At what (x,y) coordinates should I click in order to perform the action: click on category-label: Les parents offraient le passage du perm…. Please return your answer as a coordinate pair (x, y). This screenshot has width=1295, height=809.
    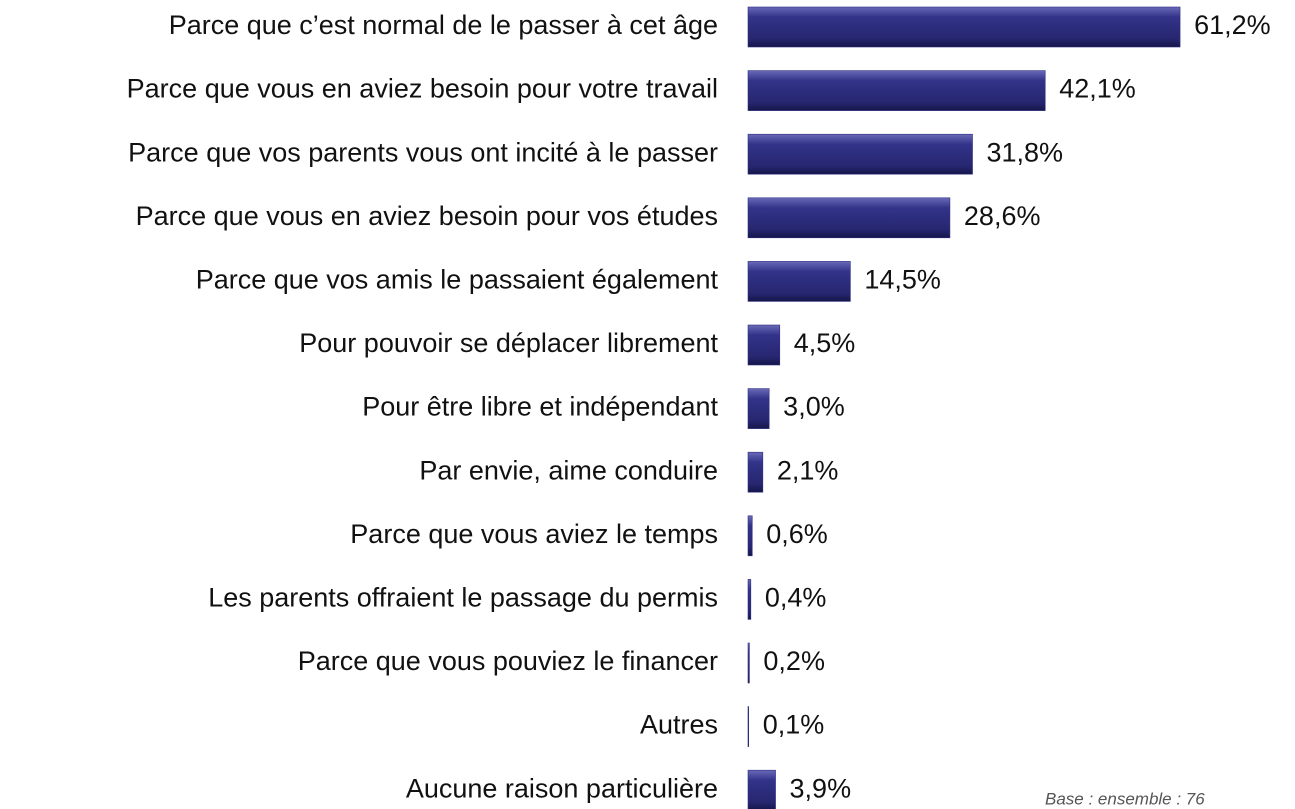
    Looking at the image, I should click on (463, 598).